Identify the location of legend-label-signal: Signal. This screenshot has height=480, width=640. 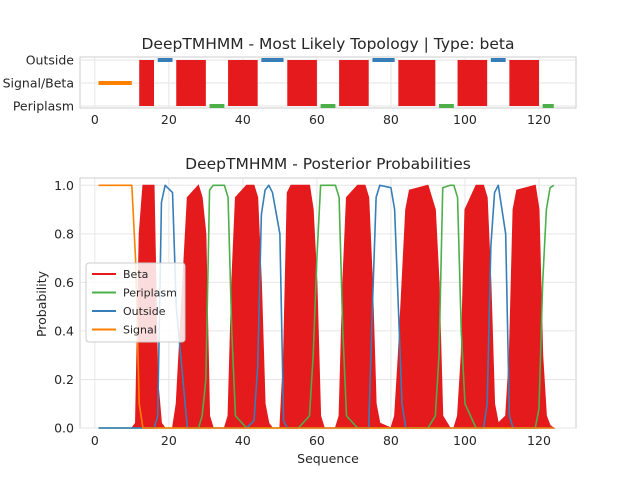
(140, 330).